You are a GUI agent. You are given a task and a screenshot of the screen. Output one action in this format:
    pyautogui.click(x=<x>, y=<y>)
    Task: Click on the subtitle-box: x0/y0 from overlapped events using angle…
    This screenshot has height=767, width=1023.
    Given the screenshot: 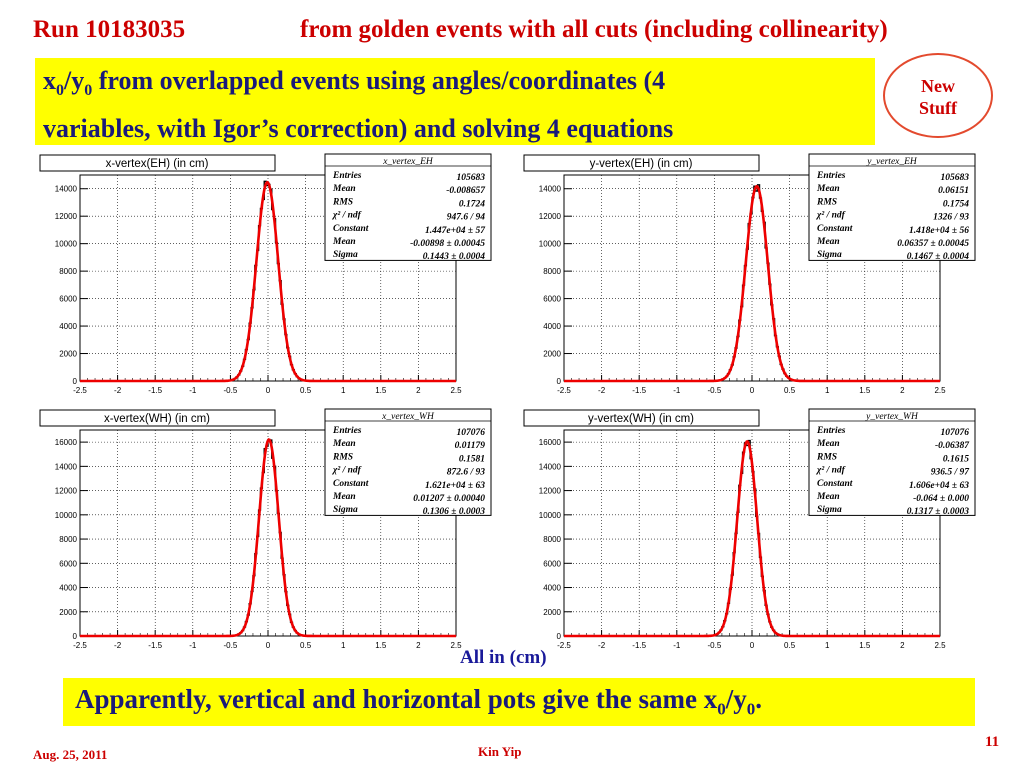 What is the action you would take?
    pyautogui.click(x=455, y=101)
    